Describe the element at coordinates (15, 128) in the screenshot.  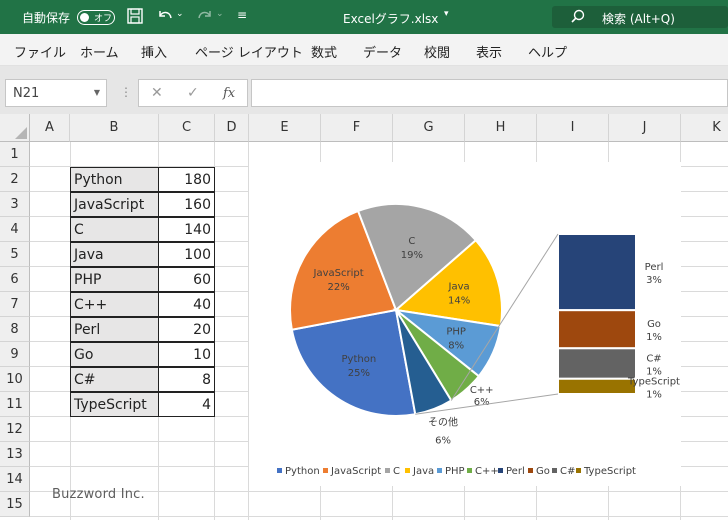
I see `select-all-button` at that location.